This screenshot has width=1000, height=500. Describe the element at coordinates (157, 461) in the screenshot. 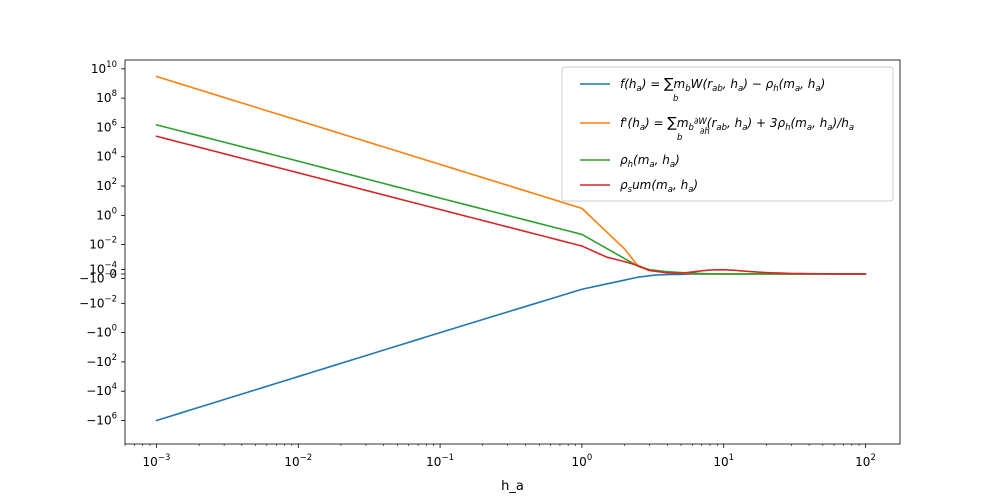

I see `x-tick-label-0: 10⁻³` at that location.